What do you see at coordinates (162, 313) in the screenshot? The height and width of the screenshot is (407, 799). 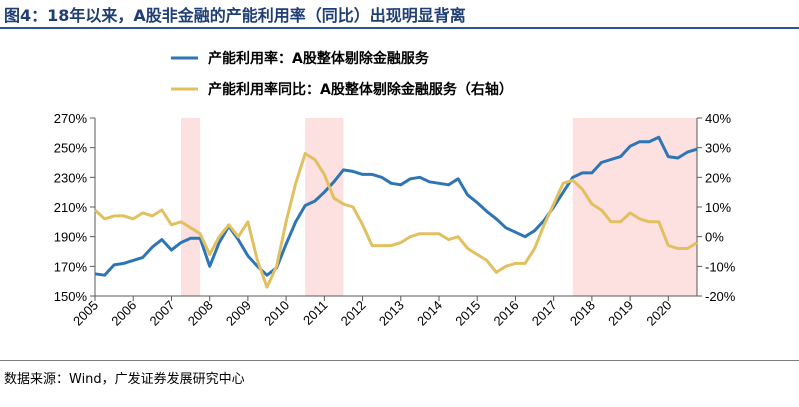 I see `x-tick-label: 2007` at bounding box center [162, 313].